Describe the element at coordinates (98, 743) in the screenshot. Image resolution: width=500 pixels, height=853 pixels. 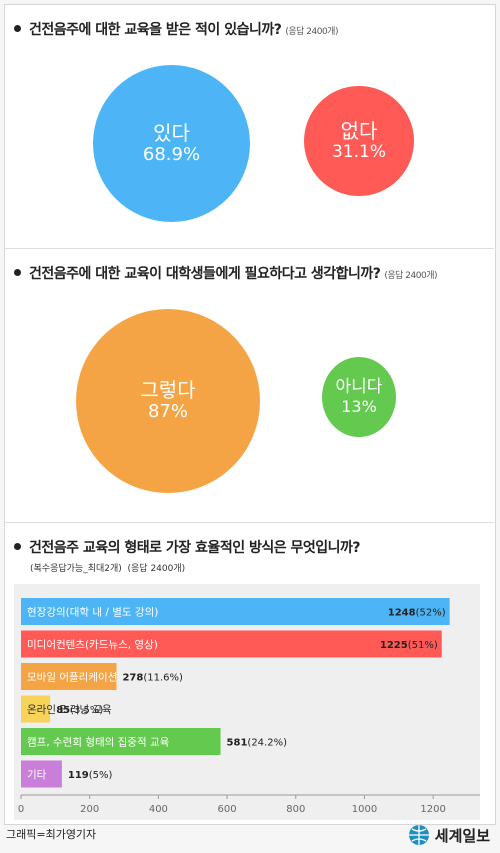
I see `bar-category-label: 캠프, 수련회 형태의 집중적 교육` at that location.